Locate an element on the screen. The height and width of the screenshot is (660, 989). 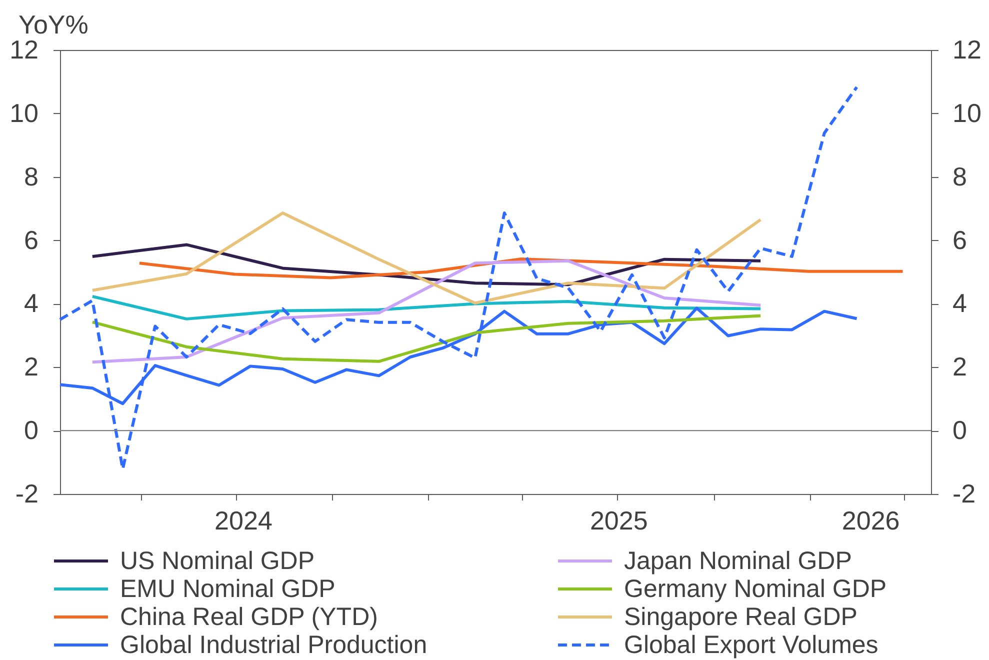
y2-tick-label: 10 is located at coordinates (967, 113).